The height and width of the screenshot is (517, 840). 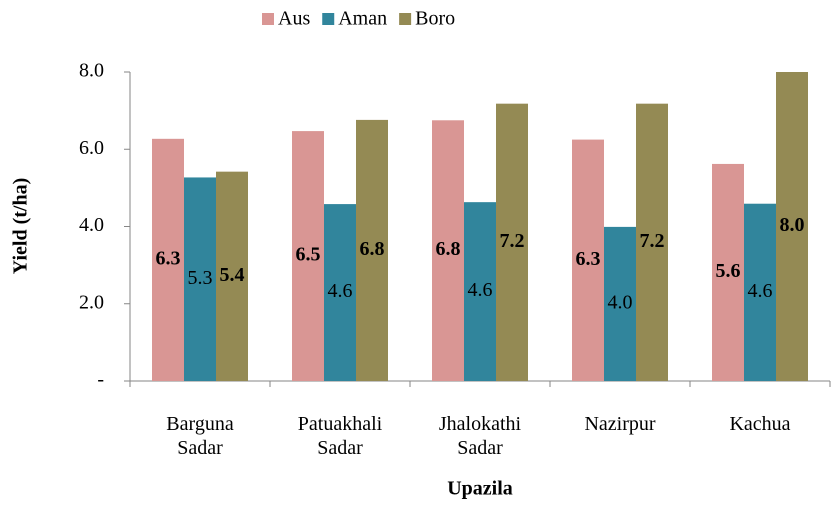 I want to click on y-tick-label: 4.0, so click(x=91, y=225).